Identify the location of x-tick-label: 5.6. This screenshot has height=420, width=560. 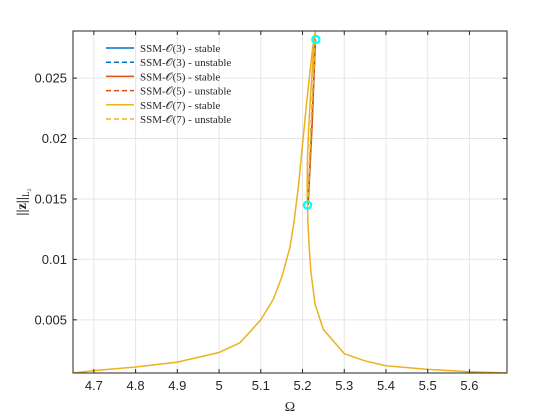
(469, 385).